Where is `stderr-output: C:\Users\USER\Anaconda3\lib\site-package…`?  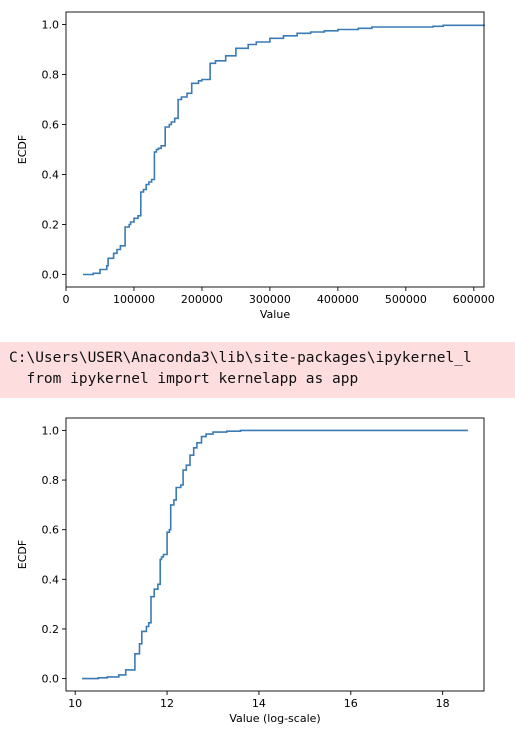 stderr-output: C:\Users\USER\Anaconda3\lib\site-package… is located at coordinates (257, 370).